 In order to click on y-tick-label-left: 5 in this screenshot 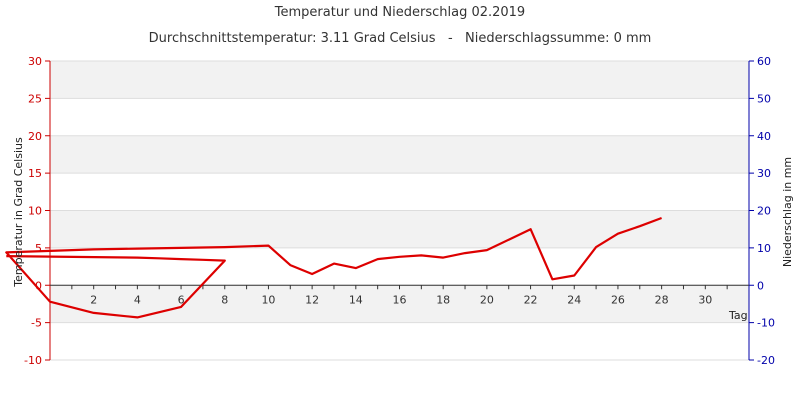, I will do `click(38, 248)`.